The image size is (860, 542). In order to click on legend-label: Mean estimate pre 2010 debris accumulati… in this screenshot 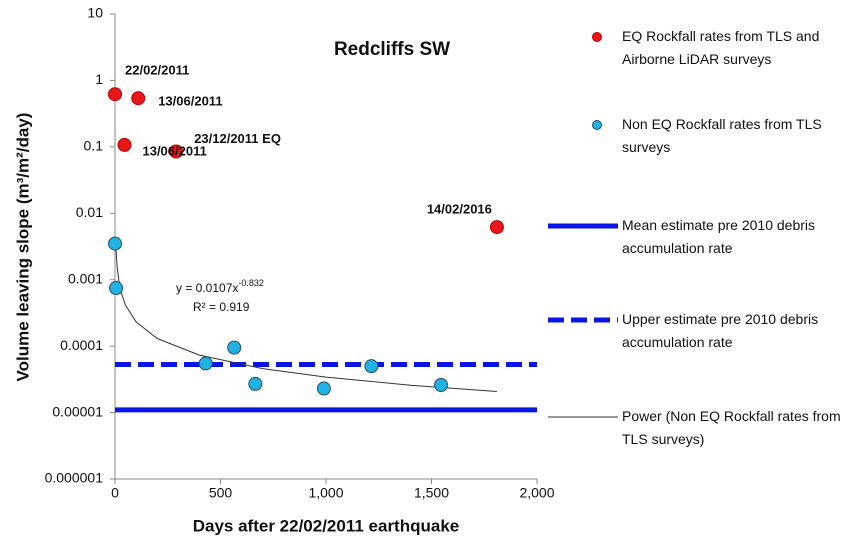, I will do `click(718, 236)`.